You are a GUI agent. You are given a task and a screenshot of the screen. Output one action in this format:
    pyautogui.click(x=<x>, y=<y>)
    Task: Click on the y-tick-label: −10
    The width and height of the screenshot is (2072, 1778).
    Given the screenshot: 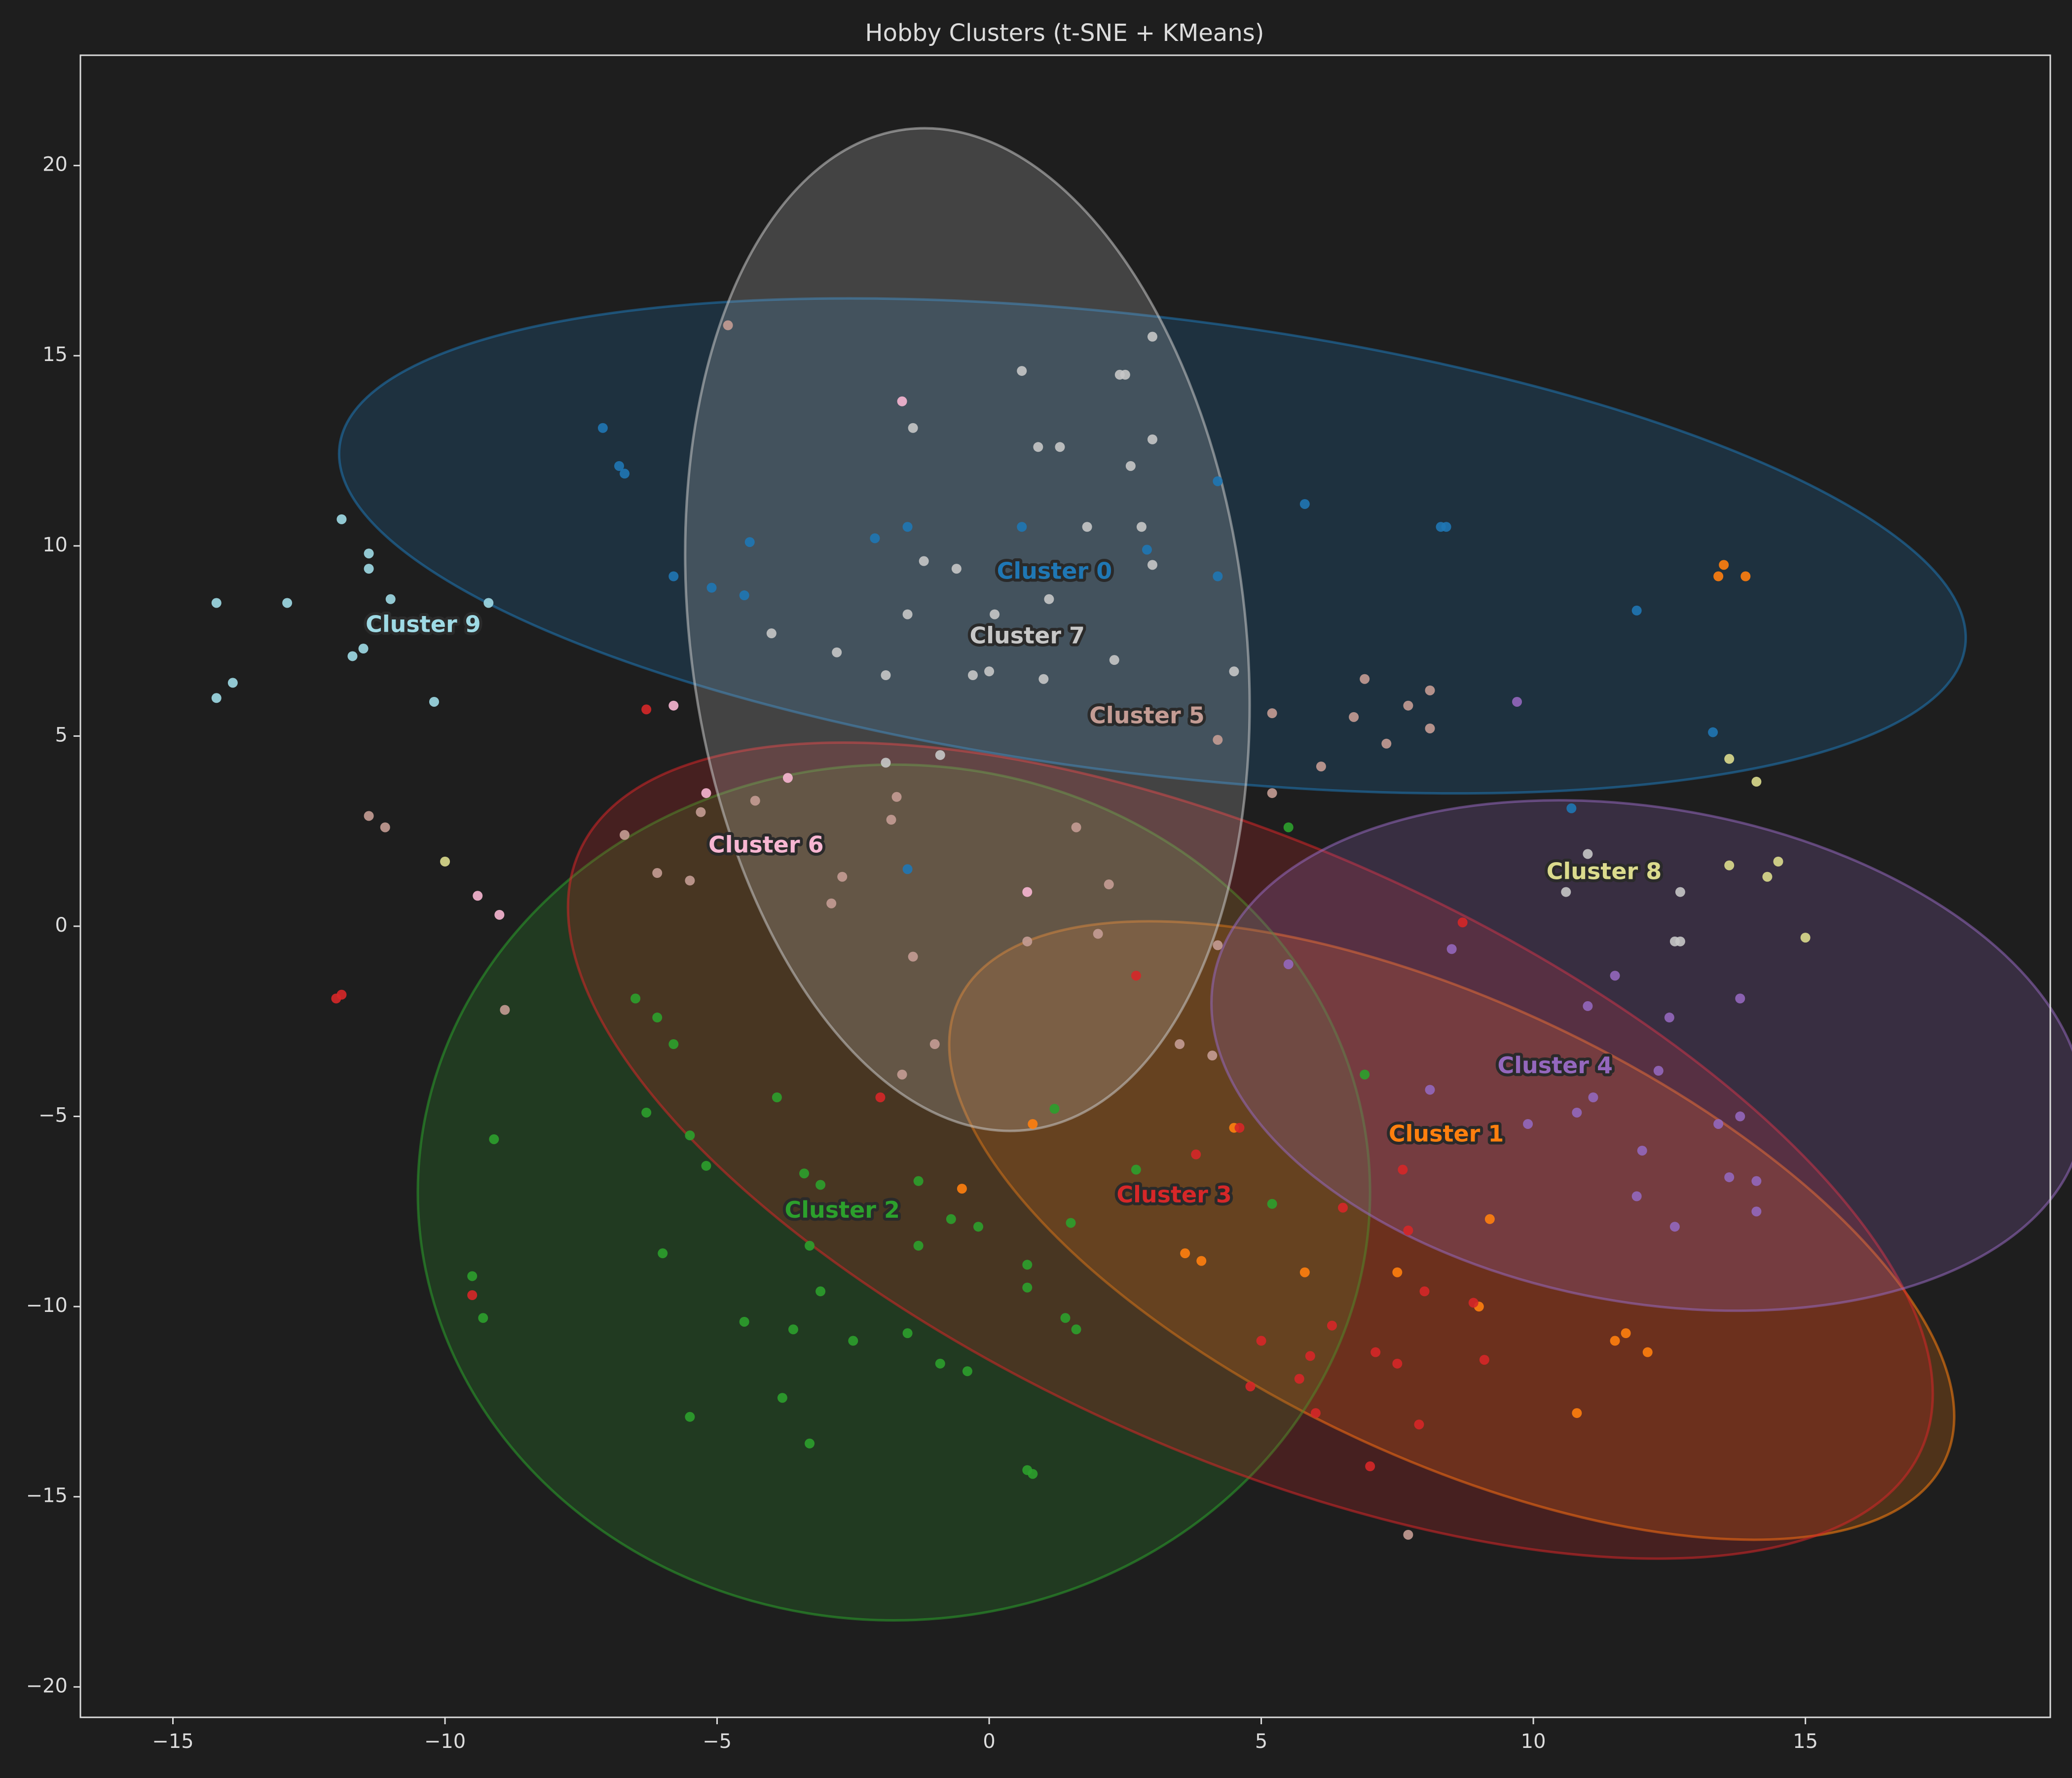 What is the action you would take?
    pyautogui.click(x=47, y=1305)
    